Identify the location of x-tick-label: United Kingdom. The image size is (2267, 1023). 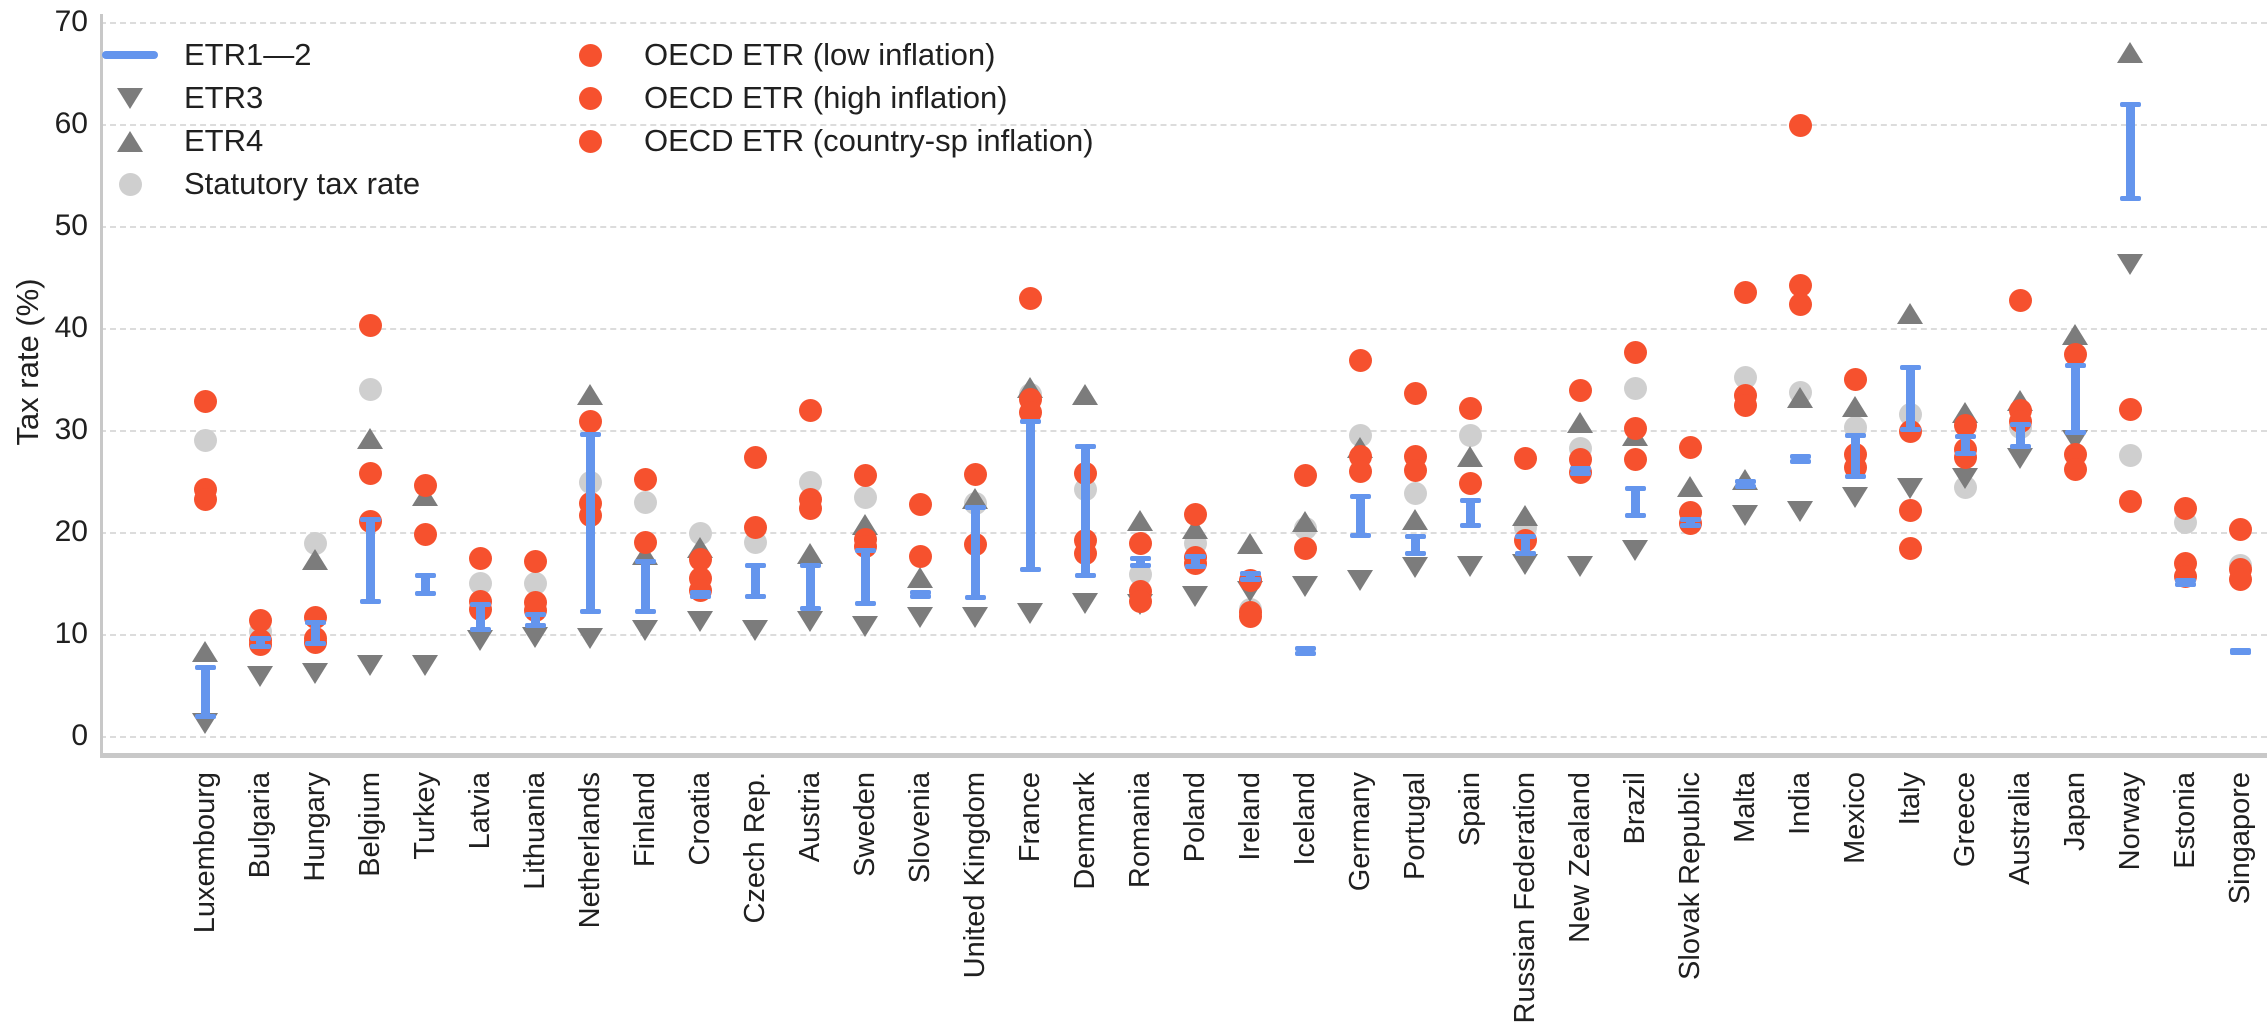
(975, 875).